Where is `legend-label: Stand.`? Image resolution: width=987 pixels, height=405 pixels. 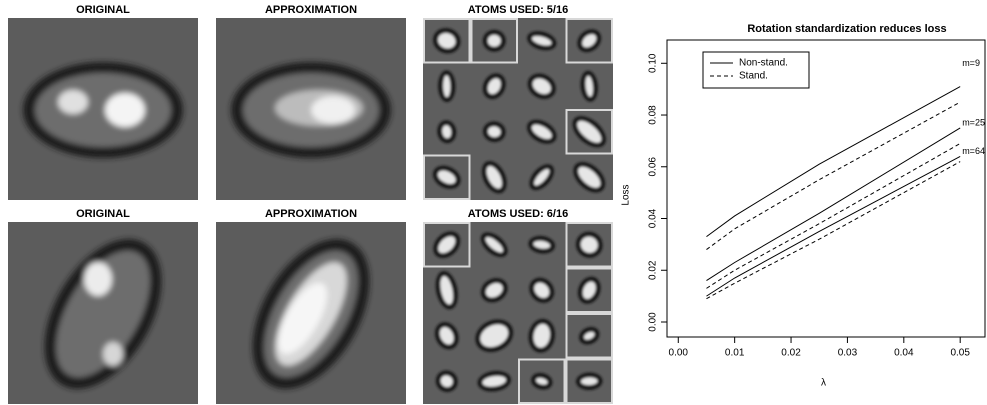 legend-label: Stand. is located at coordinates (753, 76).